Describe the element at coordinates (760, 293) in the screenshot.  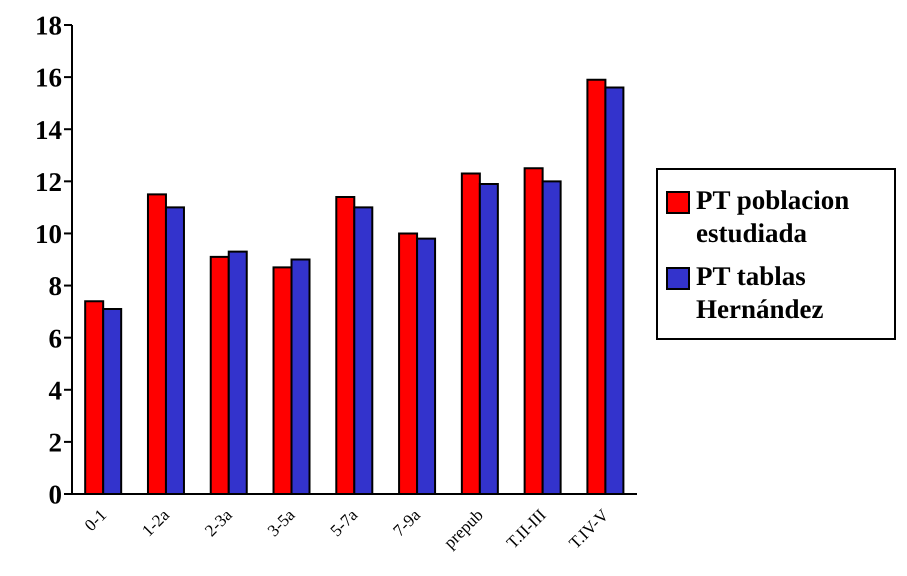
I see `legend-label: PT tablas Hernández` at that location.